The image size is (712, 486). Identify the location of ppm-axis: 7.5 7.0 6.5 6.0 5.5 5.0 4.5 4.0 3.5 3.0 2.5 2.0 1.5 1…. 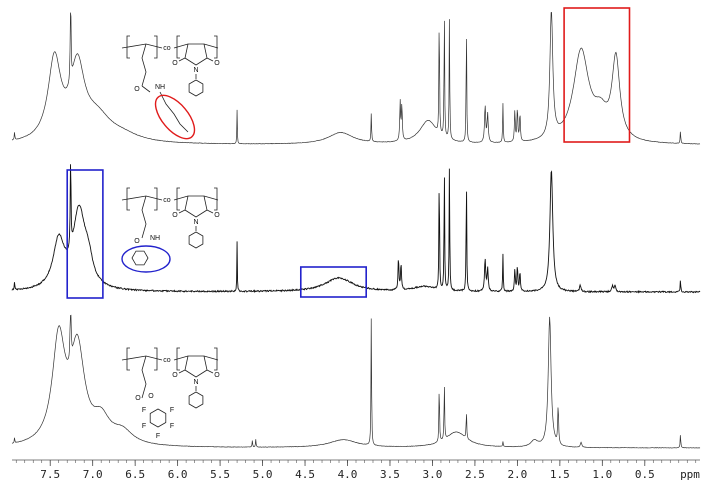
(356, 470).